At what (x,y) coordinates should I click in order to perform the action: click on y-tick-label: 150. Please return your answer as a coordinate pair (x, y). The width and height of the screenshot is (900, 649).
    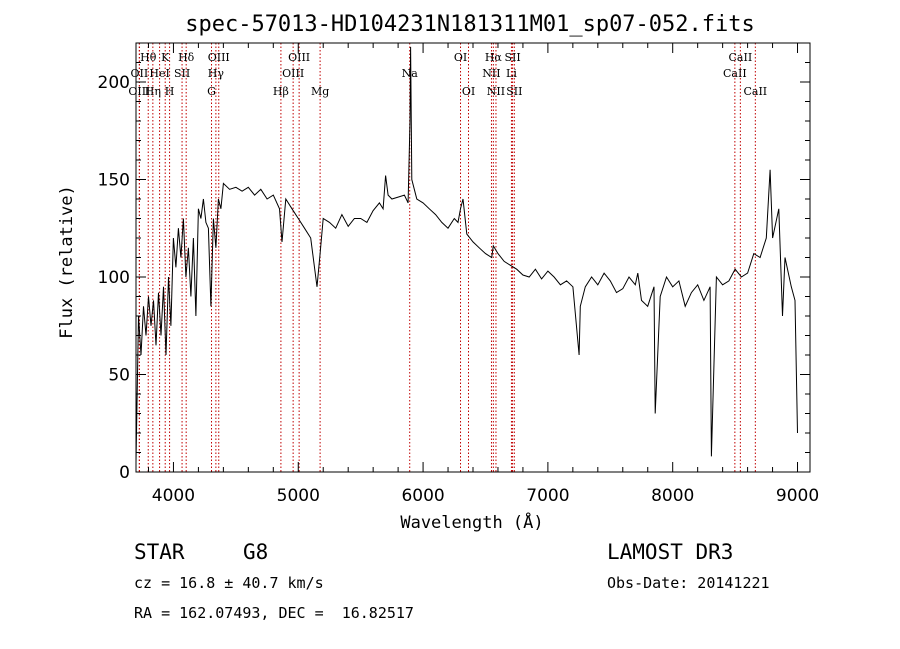
    Looking at the image, I should click on (114, 181).